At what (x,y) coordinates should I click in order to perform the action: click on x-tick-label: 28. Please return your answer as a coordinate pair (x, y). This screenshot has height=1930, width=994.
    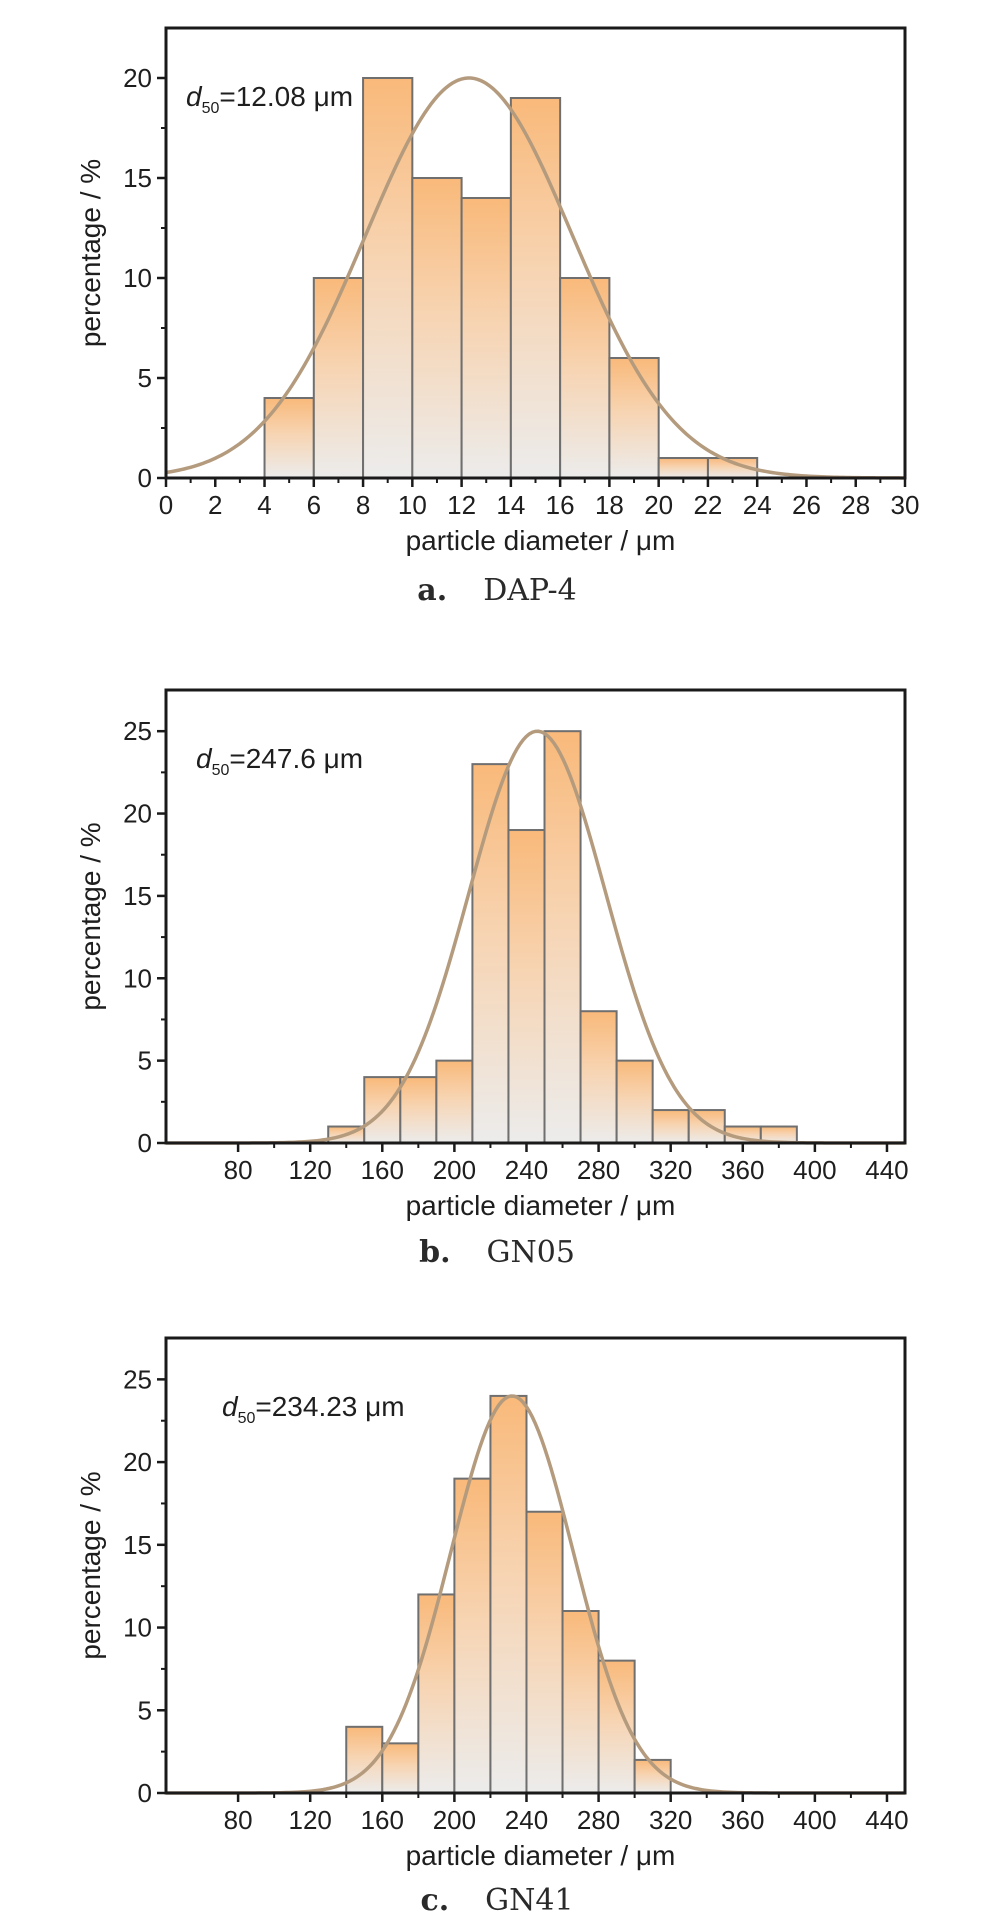
    Looking at the image, I should click on (855, 505).